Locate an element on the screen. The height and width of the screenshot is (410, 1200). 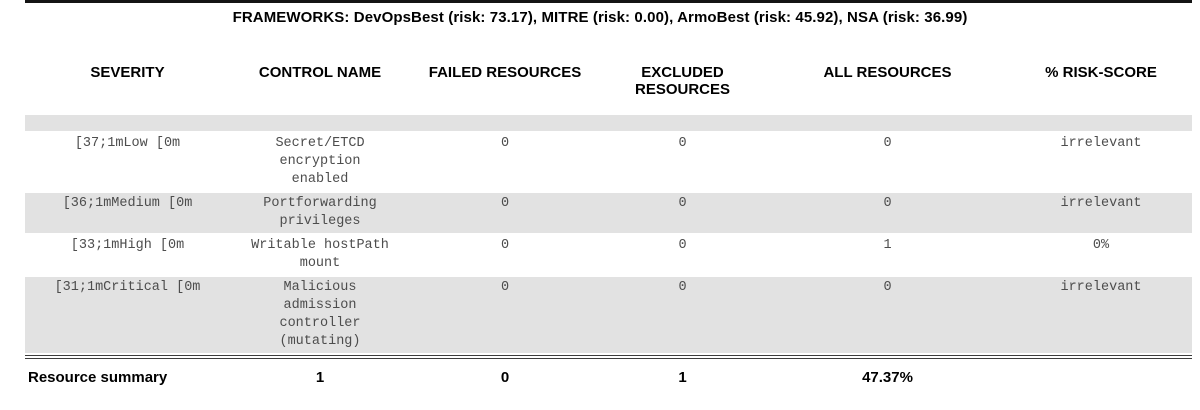
column-header-severity: SEVERITY is located at coordinates (127, 72).